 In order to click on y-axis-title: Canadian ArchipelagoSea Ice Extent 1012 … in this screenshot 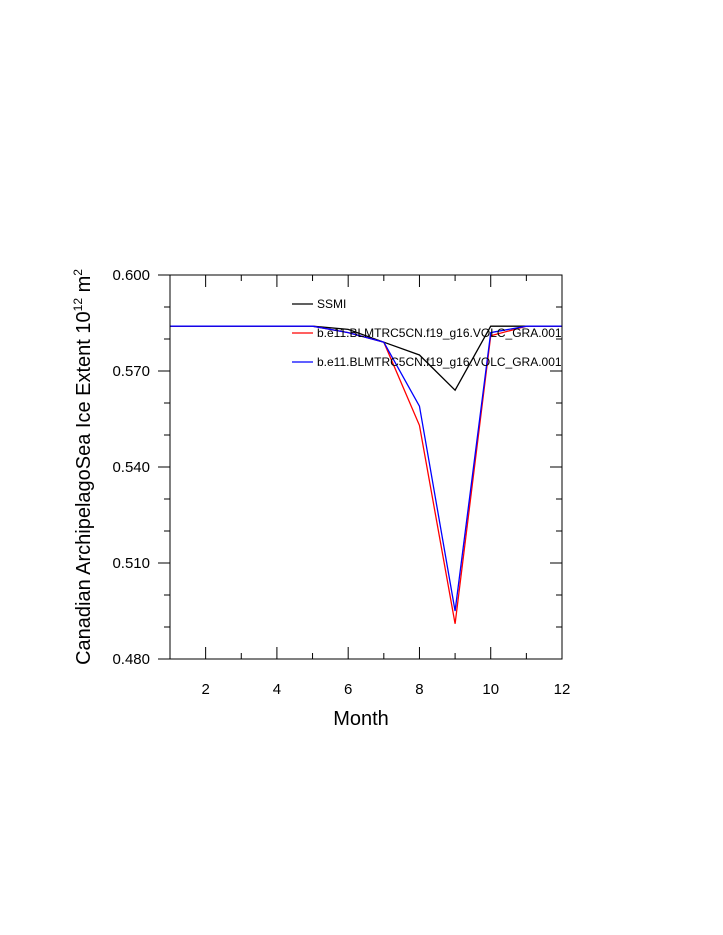, I will do `click(83, 467)`.